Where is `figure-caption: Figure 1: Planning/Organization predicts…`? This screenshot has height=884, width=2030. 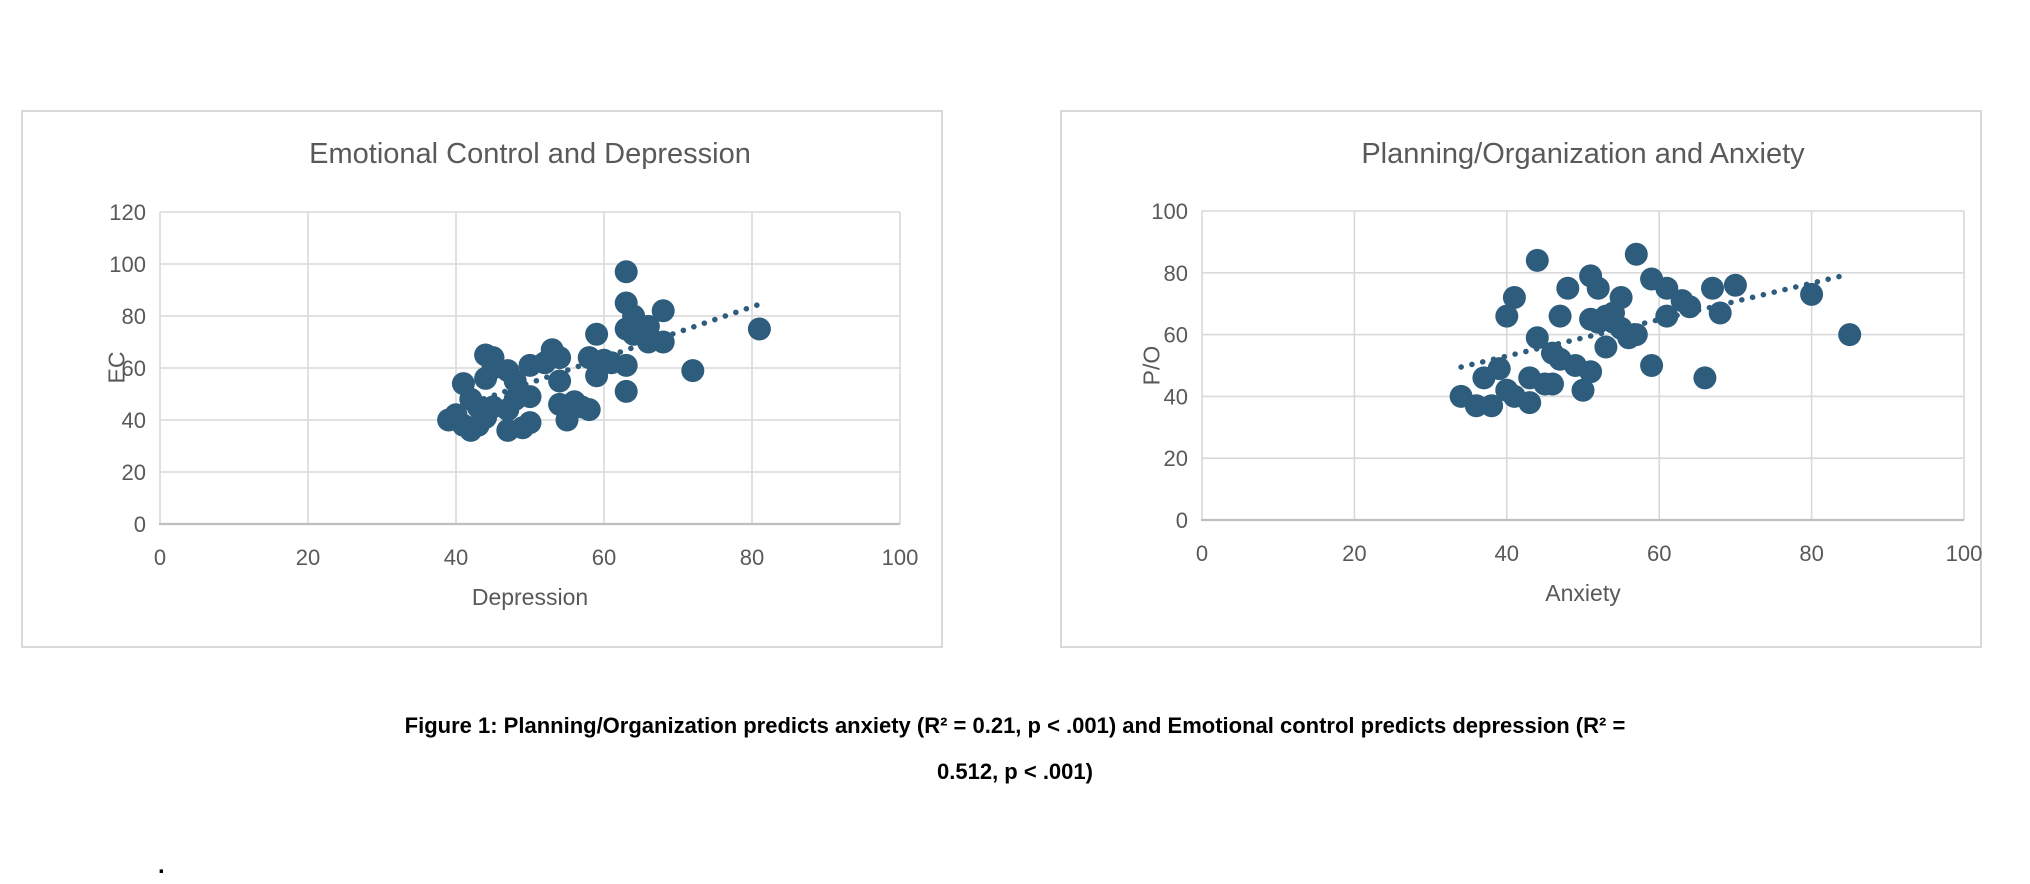 figure-caption: Figure 1: Planning/Organization predicts… is located at coordinates (1015, 749).